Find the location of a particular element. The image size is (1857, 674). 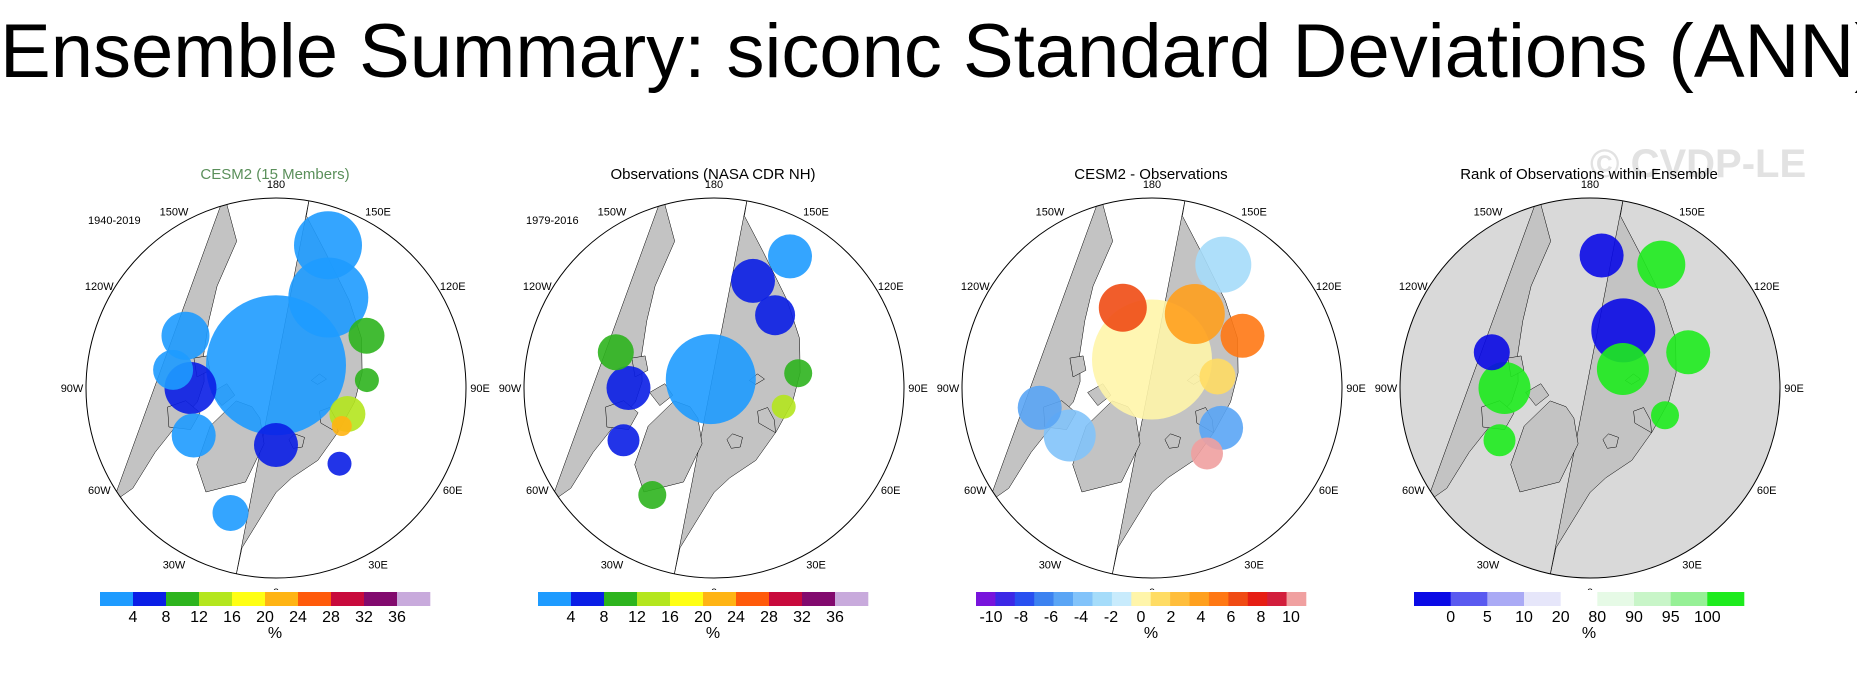

colorbar: 4 8 12 16 20 24 28 32 36 is located at coordinates (703, 609).